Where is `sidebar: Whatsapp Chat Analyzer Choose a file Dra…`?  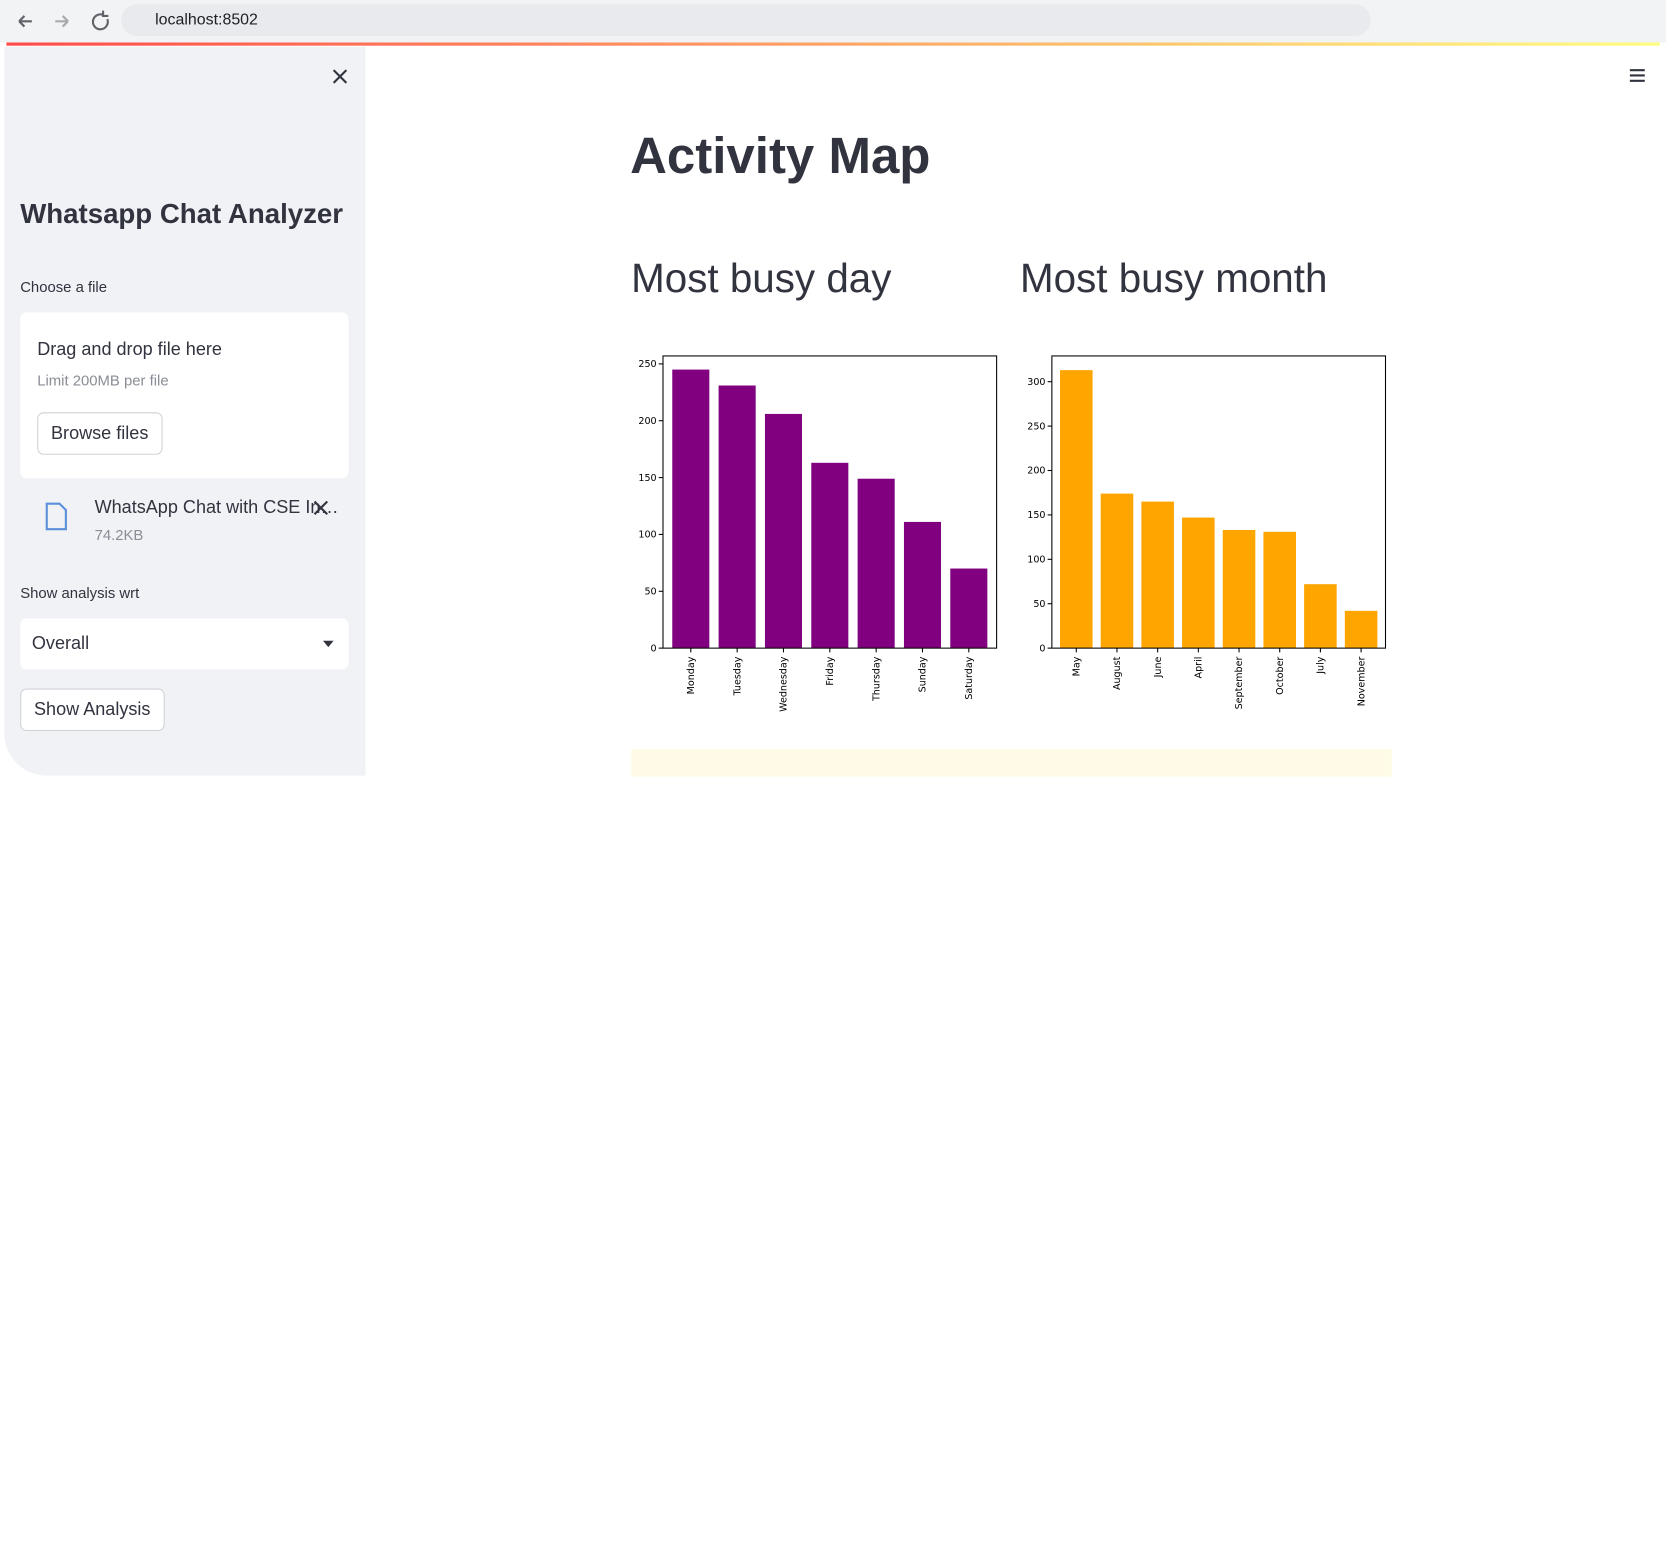
sidebar: Whatsapp Chat Analyzer Choose a file Dra… is located at coordinates (185, 411).